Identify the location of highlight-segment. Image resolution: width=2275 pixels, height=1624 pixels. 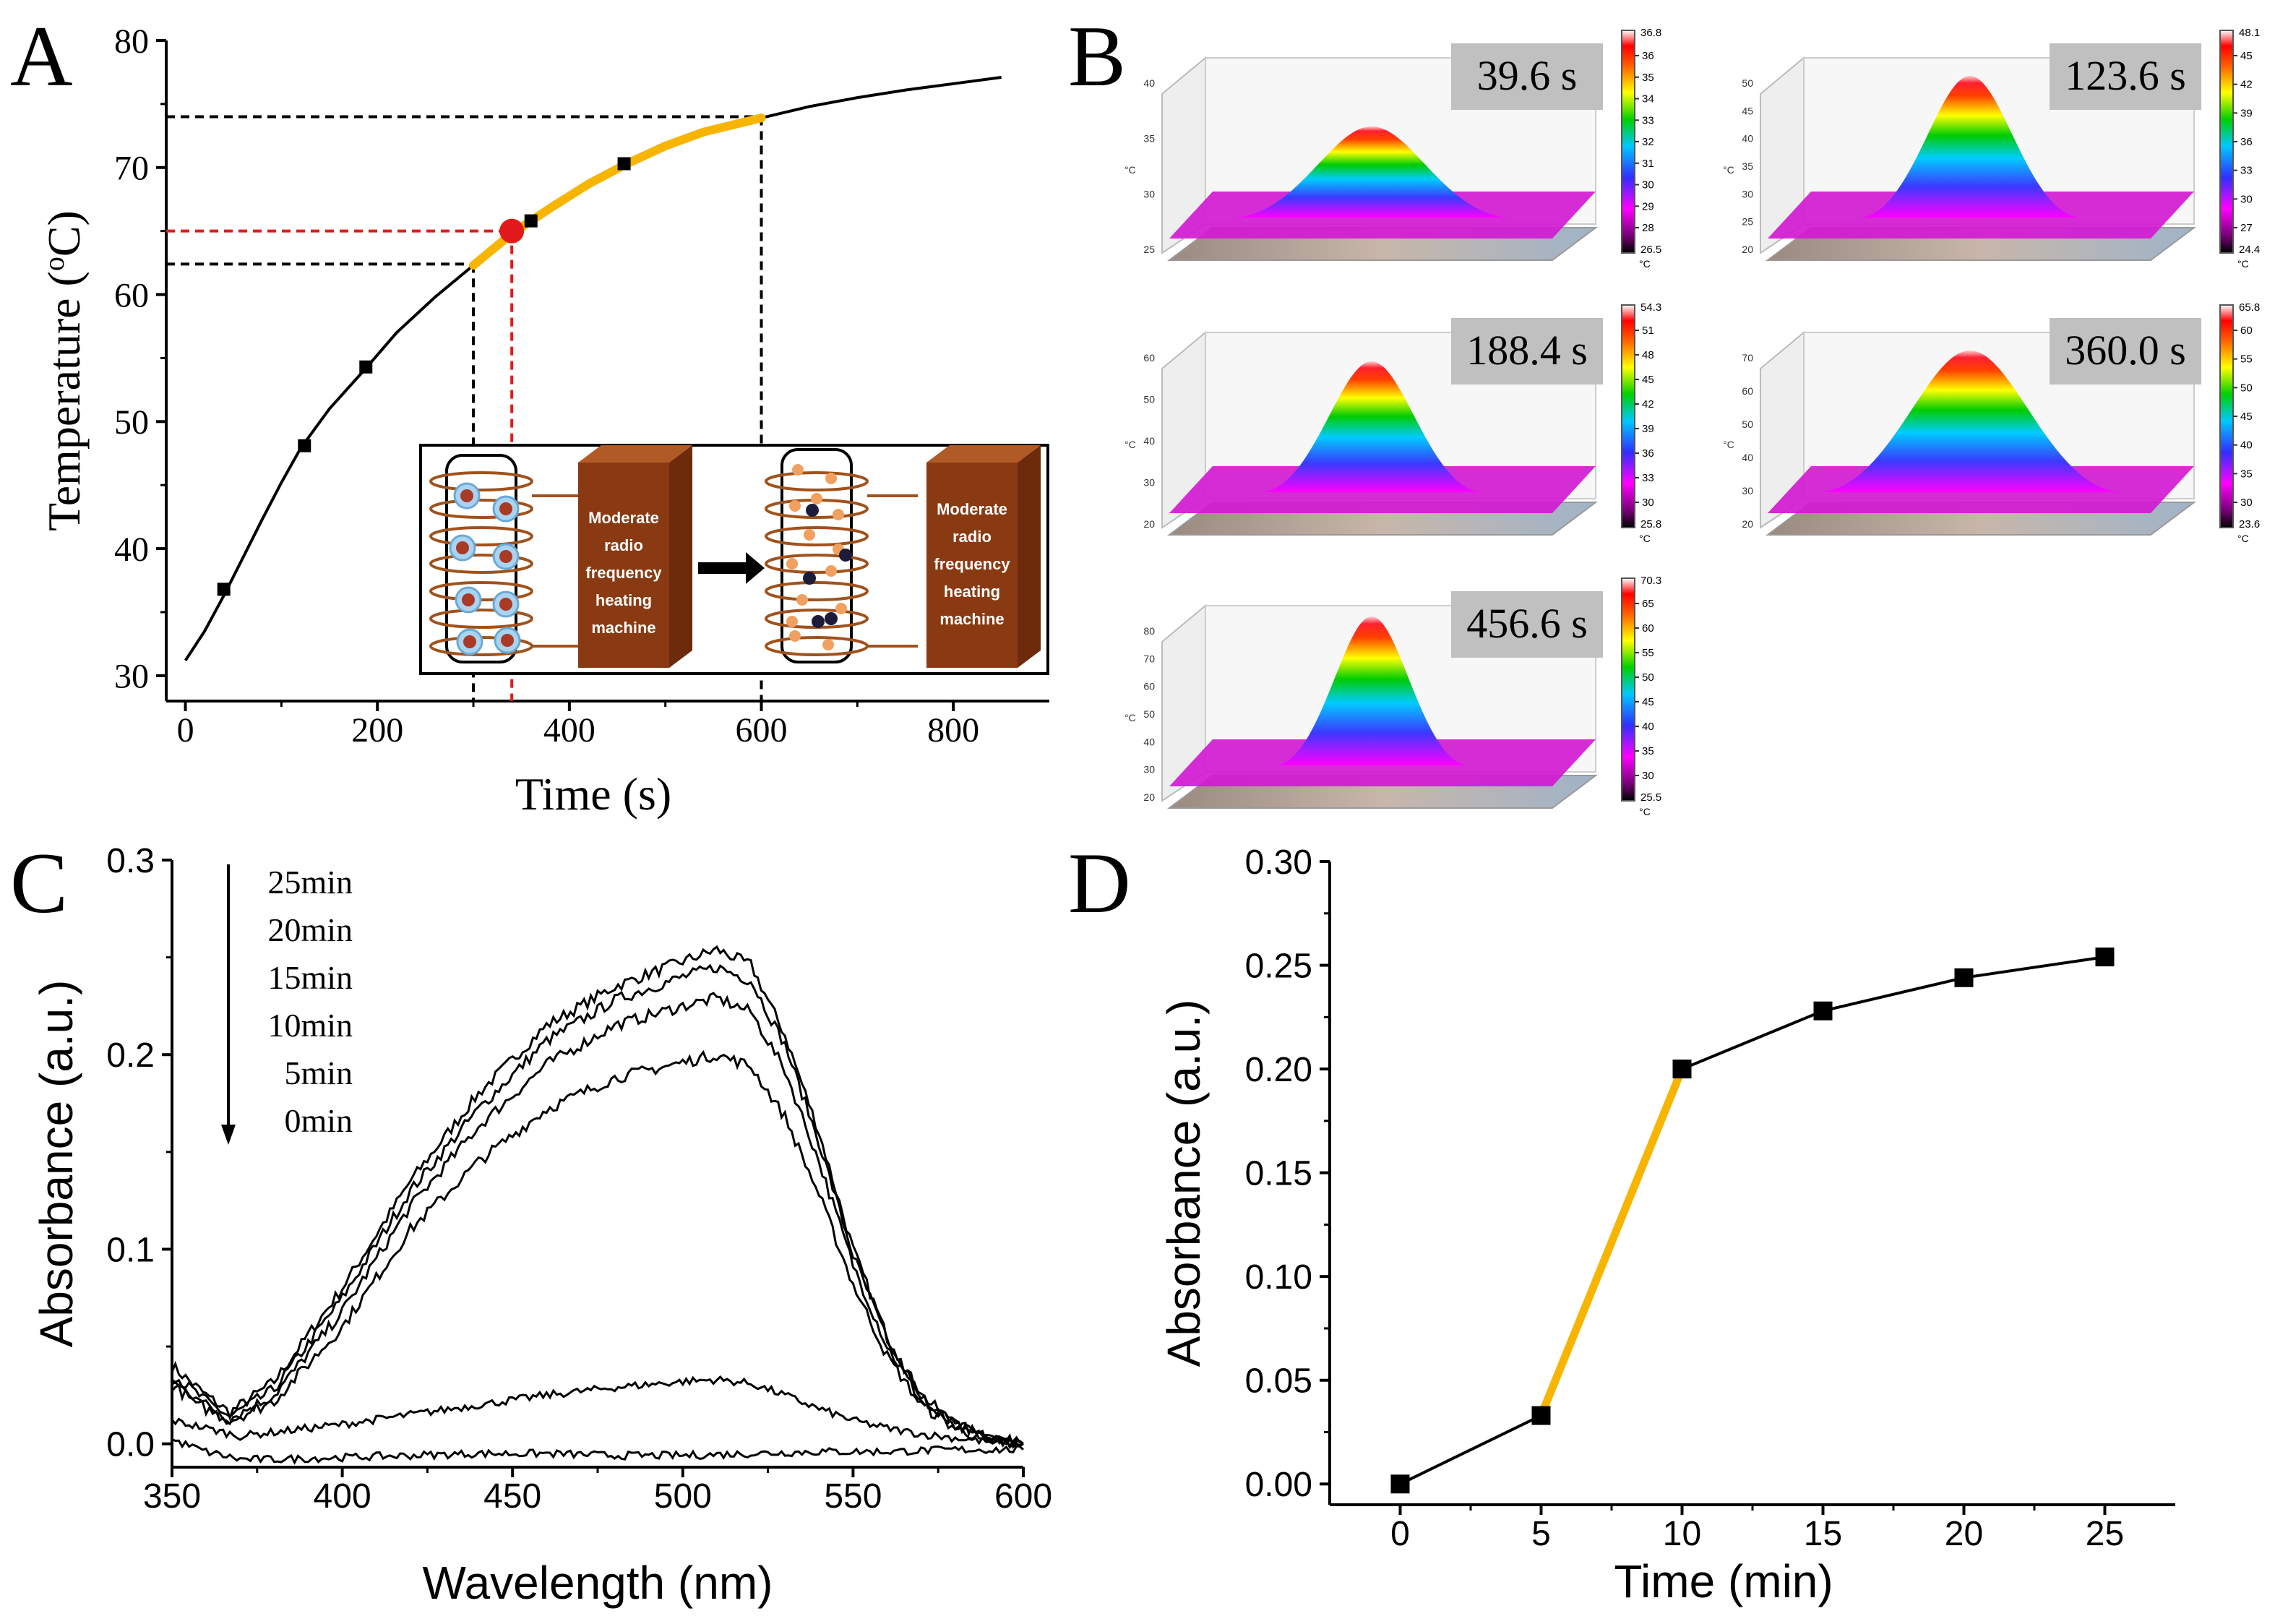
(617, 191).